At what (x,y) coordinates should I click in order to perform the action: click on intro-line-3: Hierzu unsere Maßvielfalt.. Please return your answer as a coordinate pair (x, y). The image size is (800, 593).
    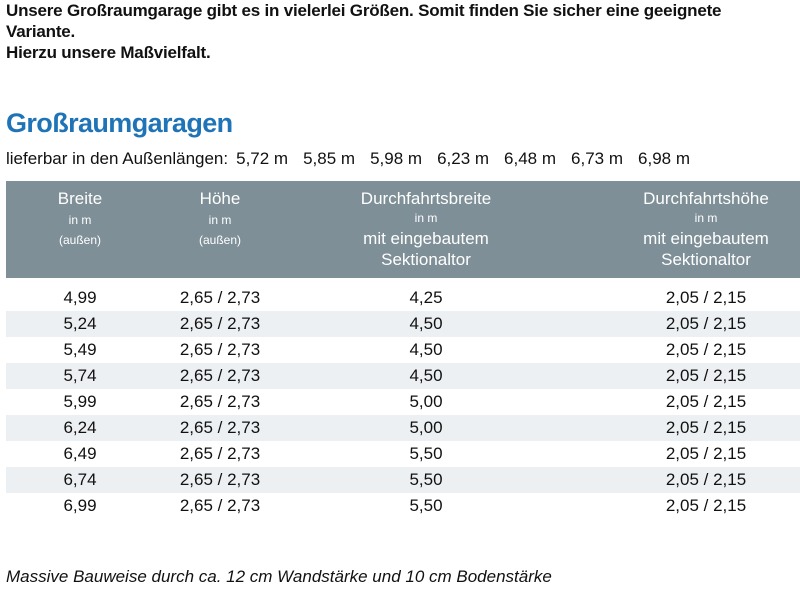
    Looking at the image, I should click on (108, 52).